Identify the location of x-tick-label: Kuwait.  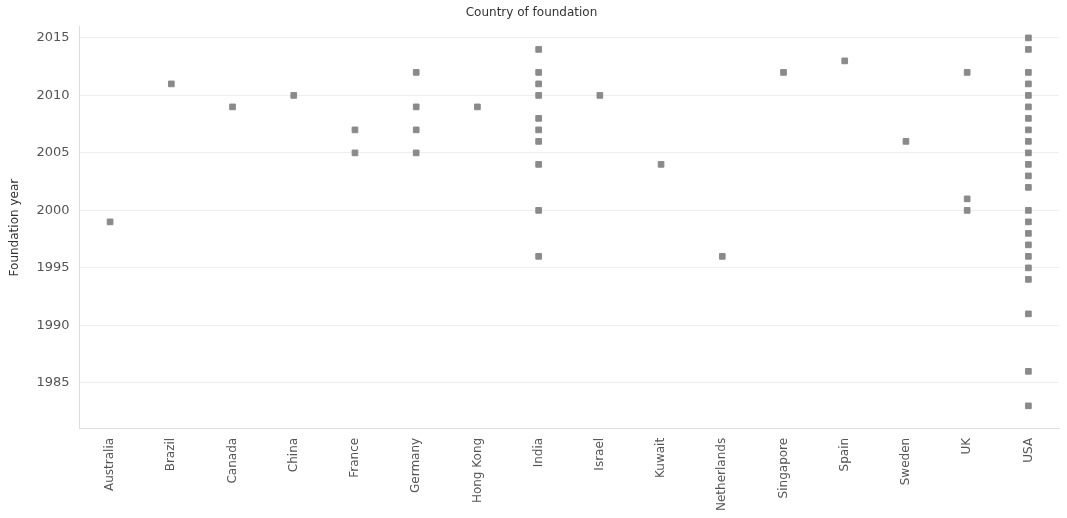
(660, 457).